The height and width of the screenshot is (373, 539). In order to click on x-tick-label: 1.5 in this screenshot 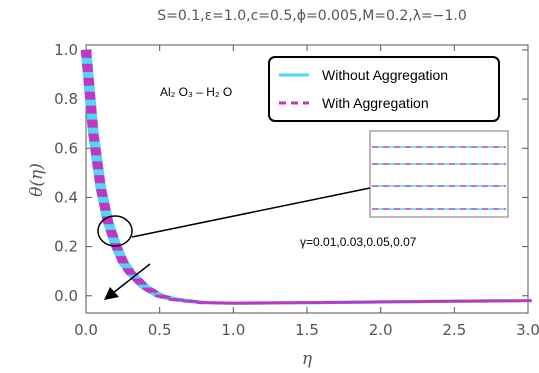, I will do `click(307, 330)`.